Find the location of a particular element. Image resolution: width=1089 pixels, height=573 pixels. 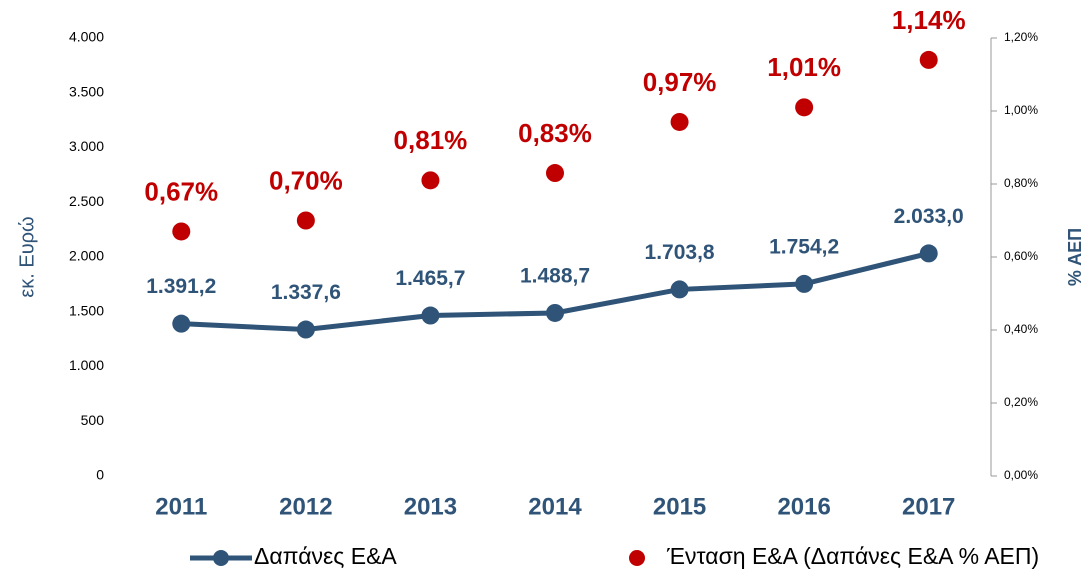

y-tick-label: 1.500 is located at coordinates (86, 310).